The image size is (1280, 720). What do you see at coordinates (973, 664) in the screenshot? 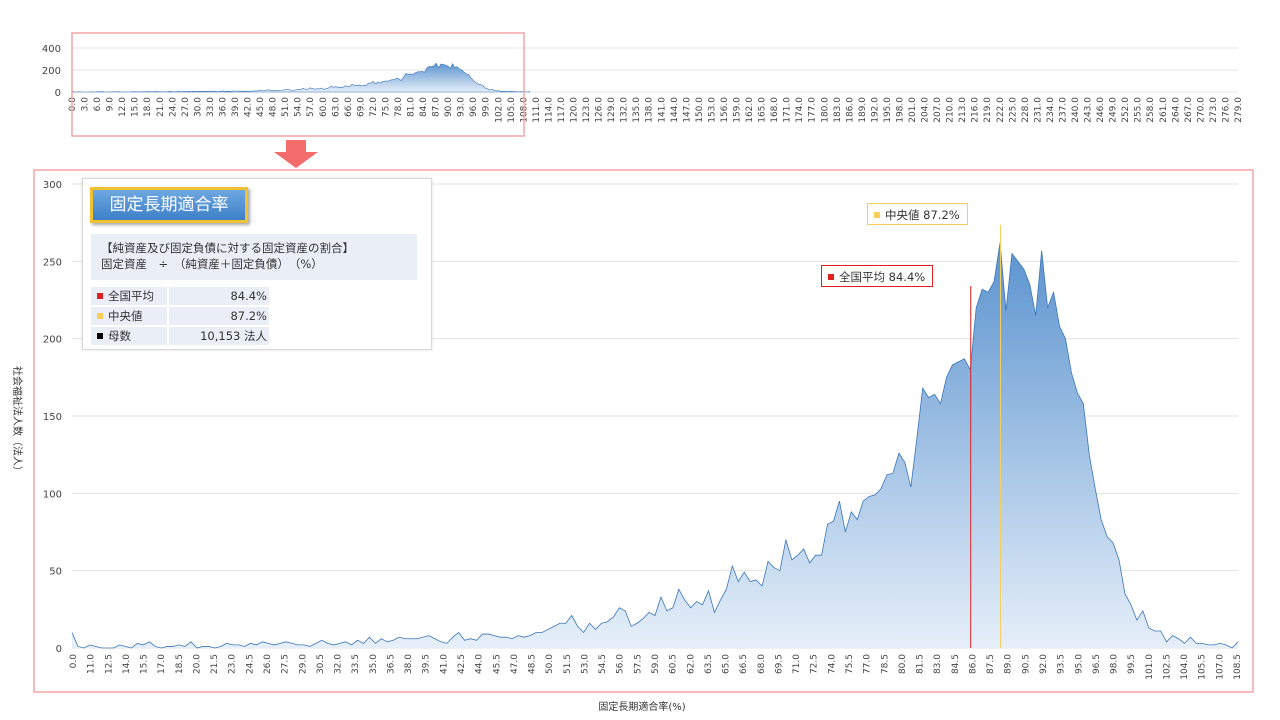
I see `main-x-tick-label: 86.0` at bounding box center [973, 664].